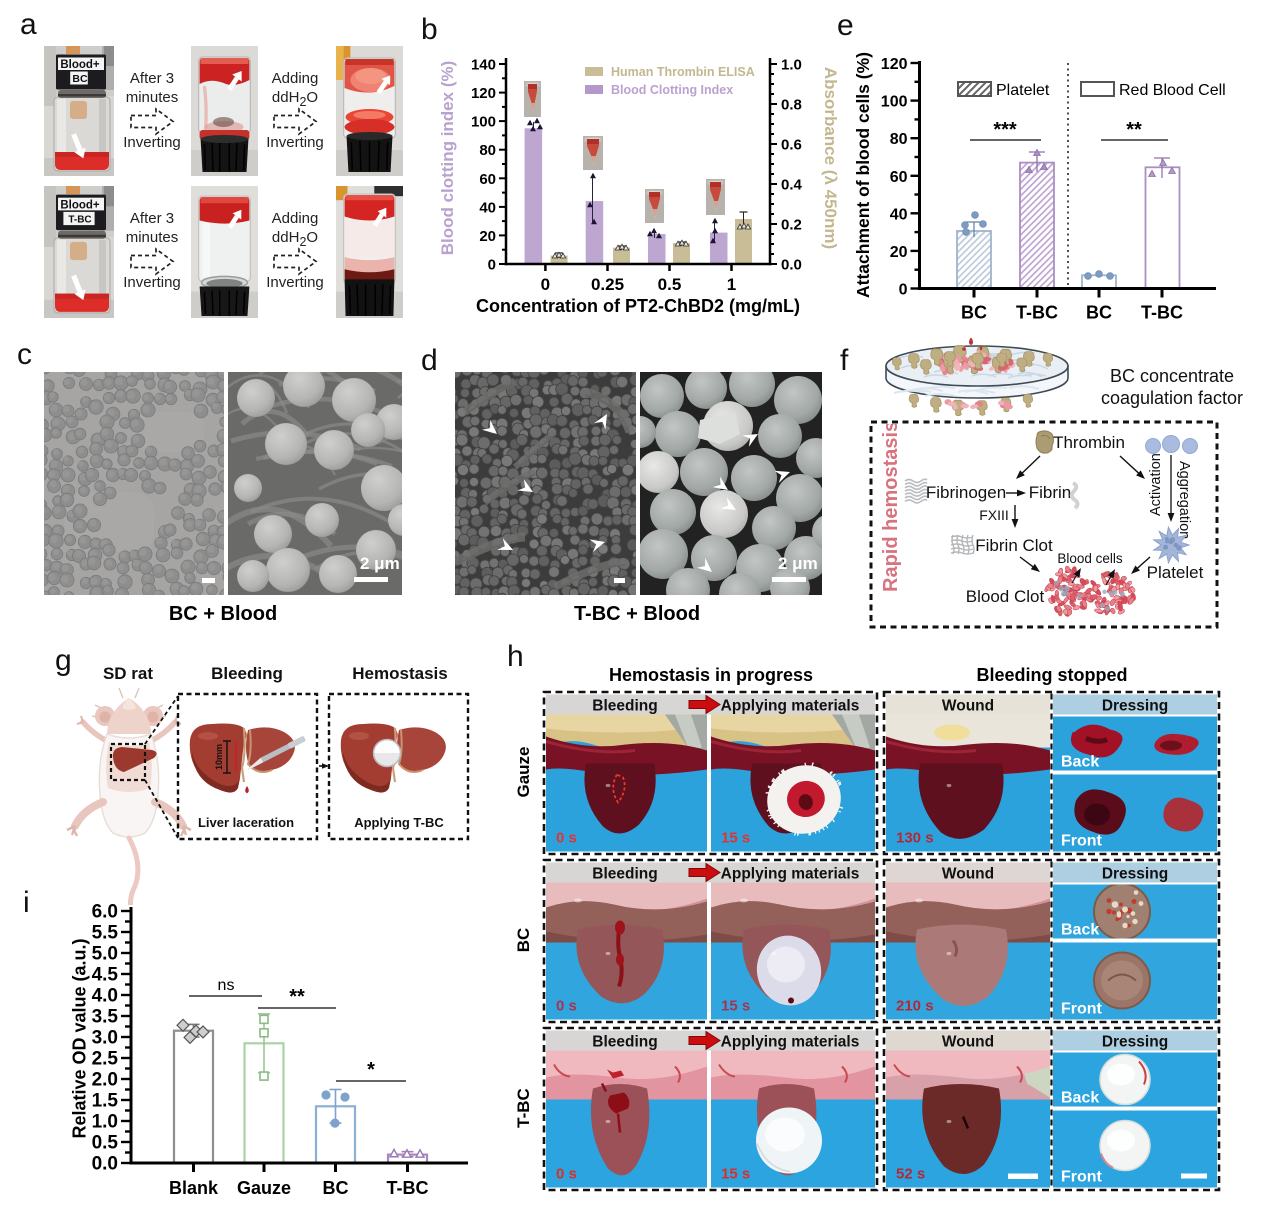 This screenshot has width=1268, height=1211. I want to click on svg-text: Human Thrombin ELISA, so click(683, 72).